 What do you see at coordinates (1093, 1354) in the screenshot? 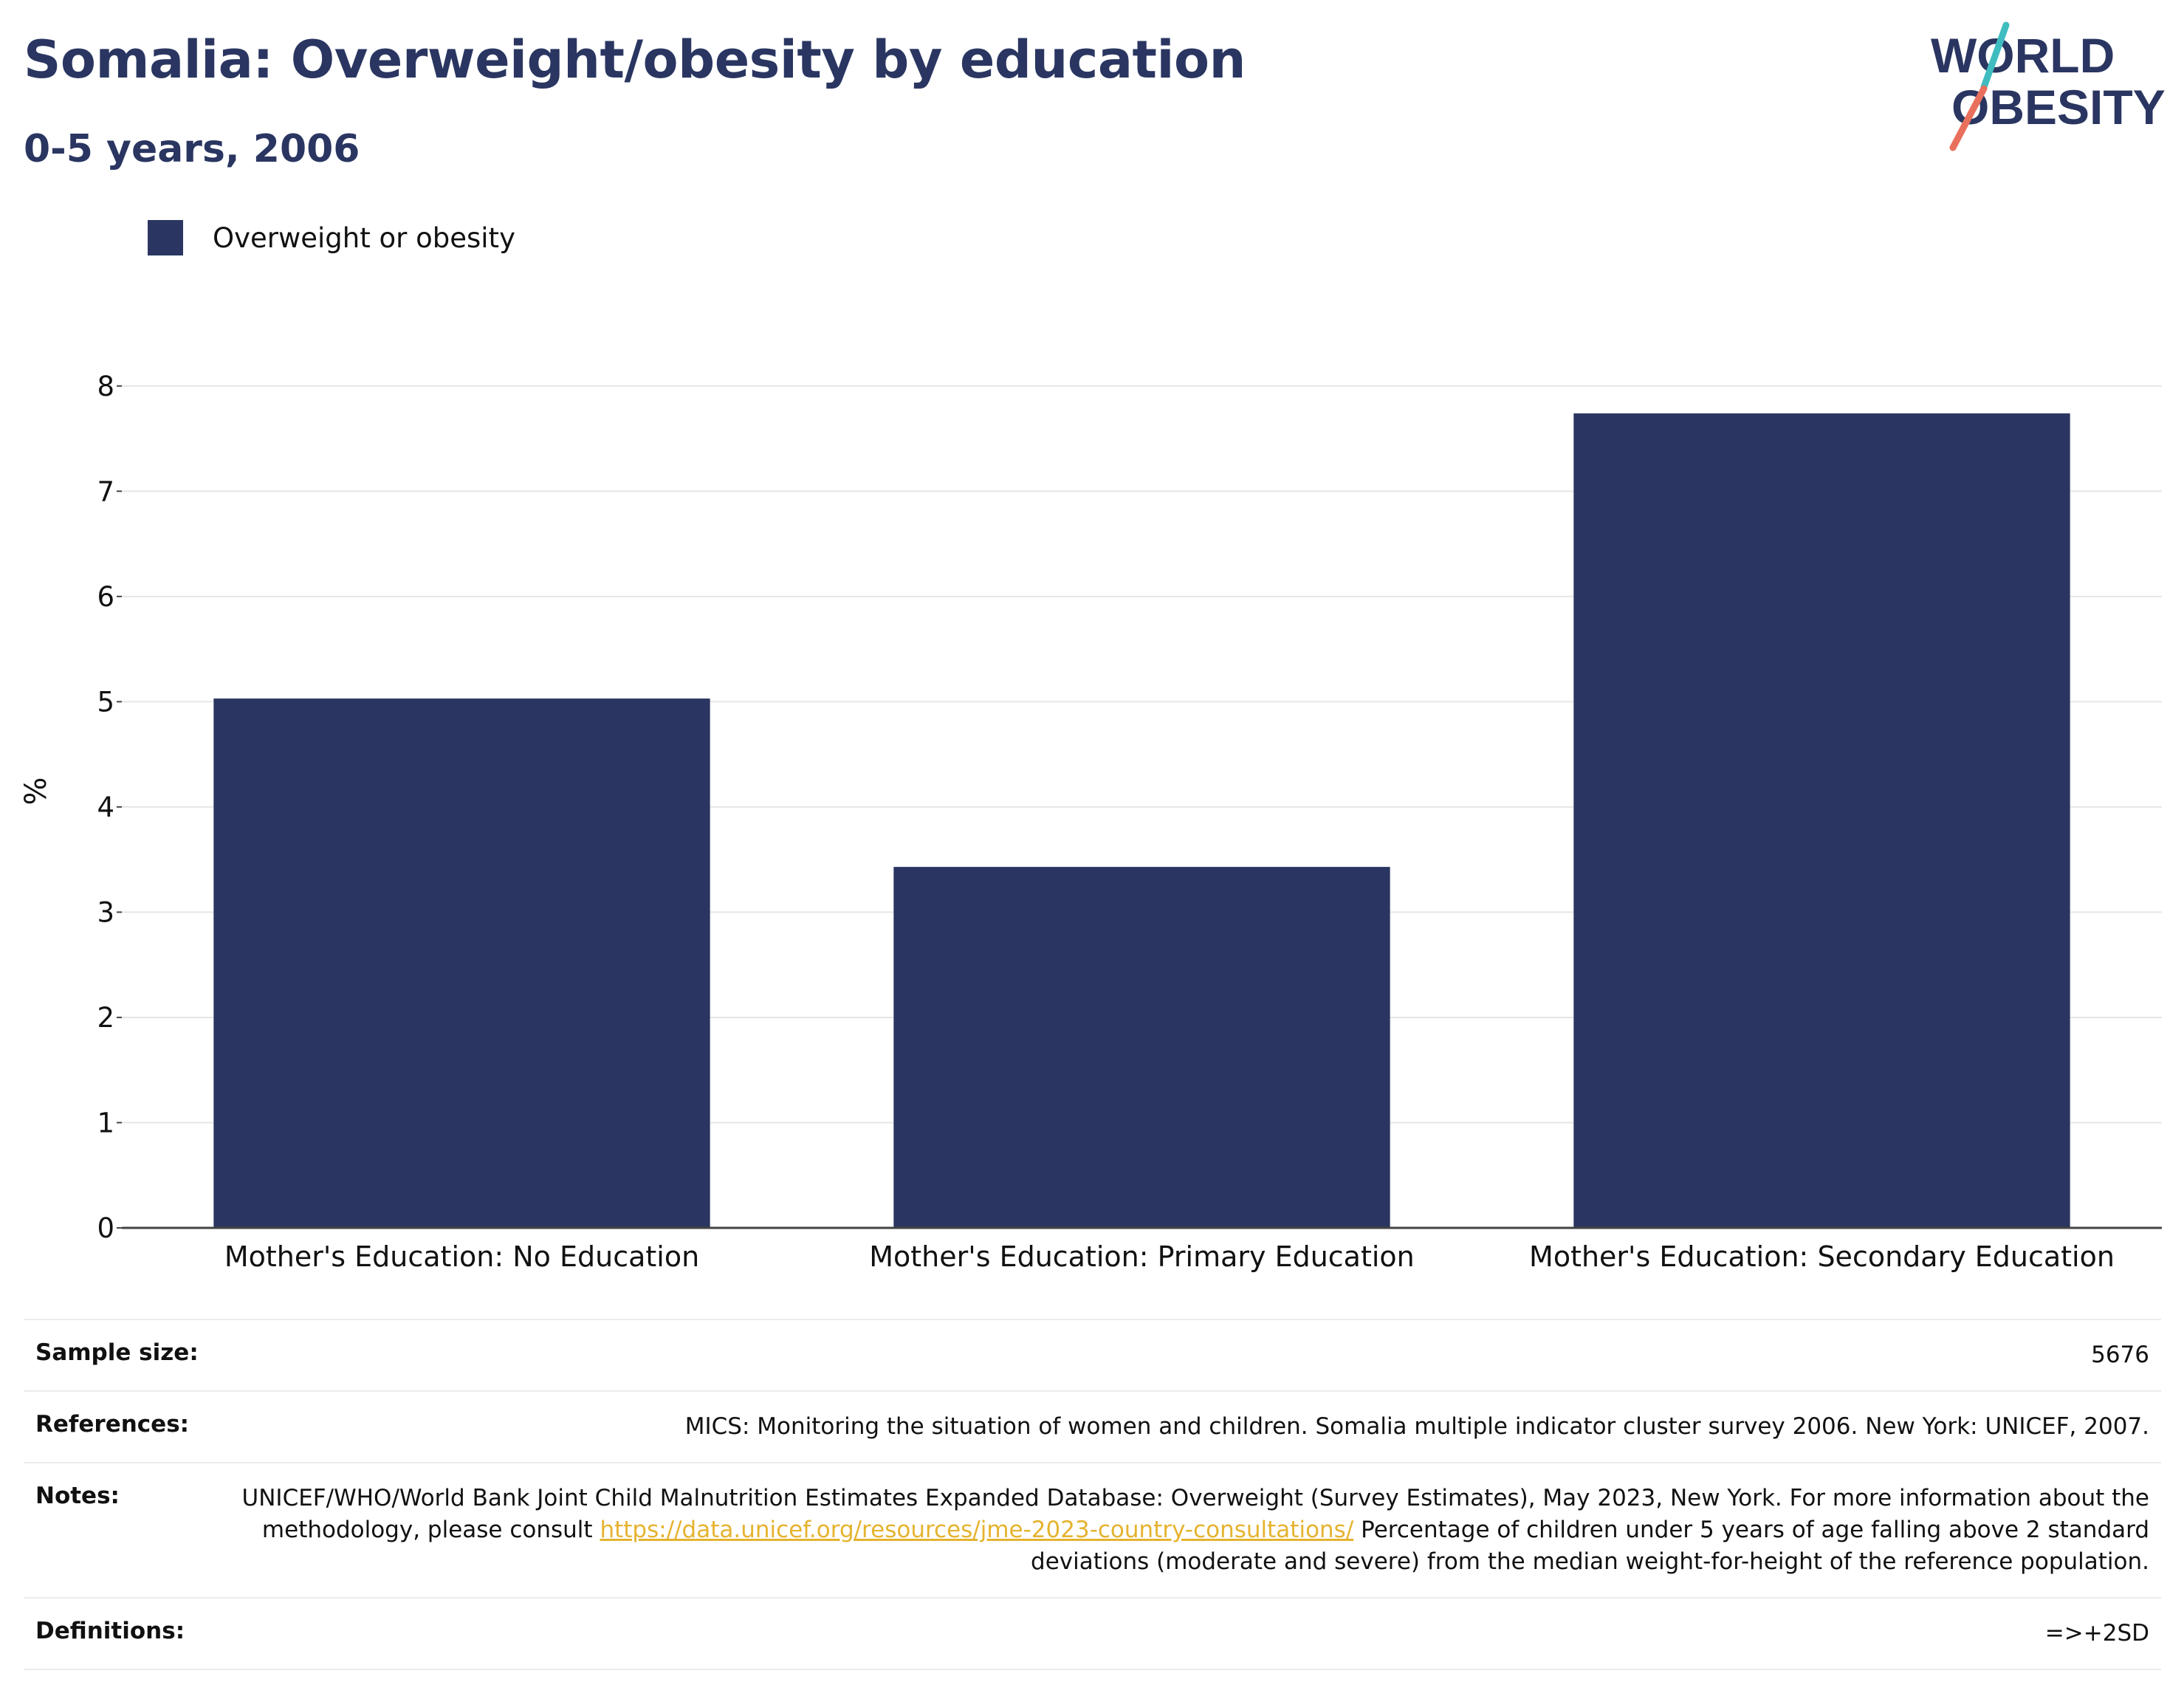
I see `meta-row-sample-size: Sample size: 5676` at bounding box center [1093, 1354].